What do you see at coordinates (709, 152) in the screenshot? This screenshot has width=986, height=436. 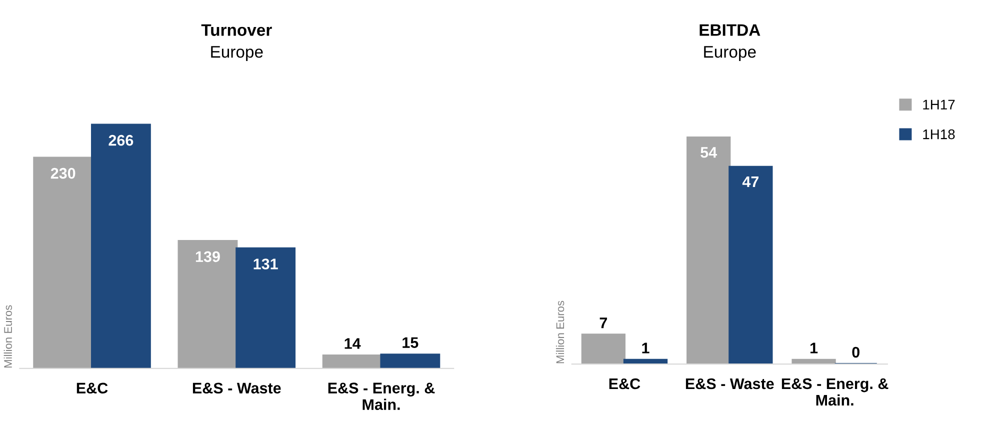 I see `data-label: 54` at bounding box center [709, 152].